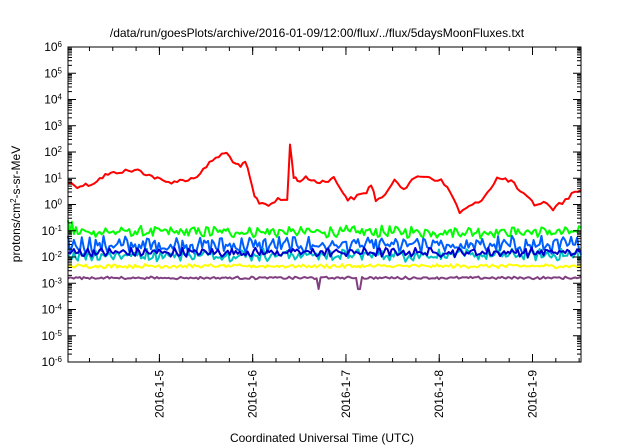  Describe the element at coordinates (60, 96) in the screenshot. I see `y-tick-exponent: 4` at that location.